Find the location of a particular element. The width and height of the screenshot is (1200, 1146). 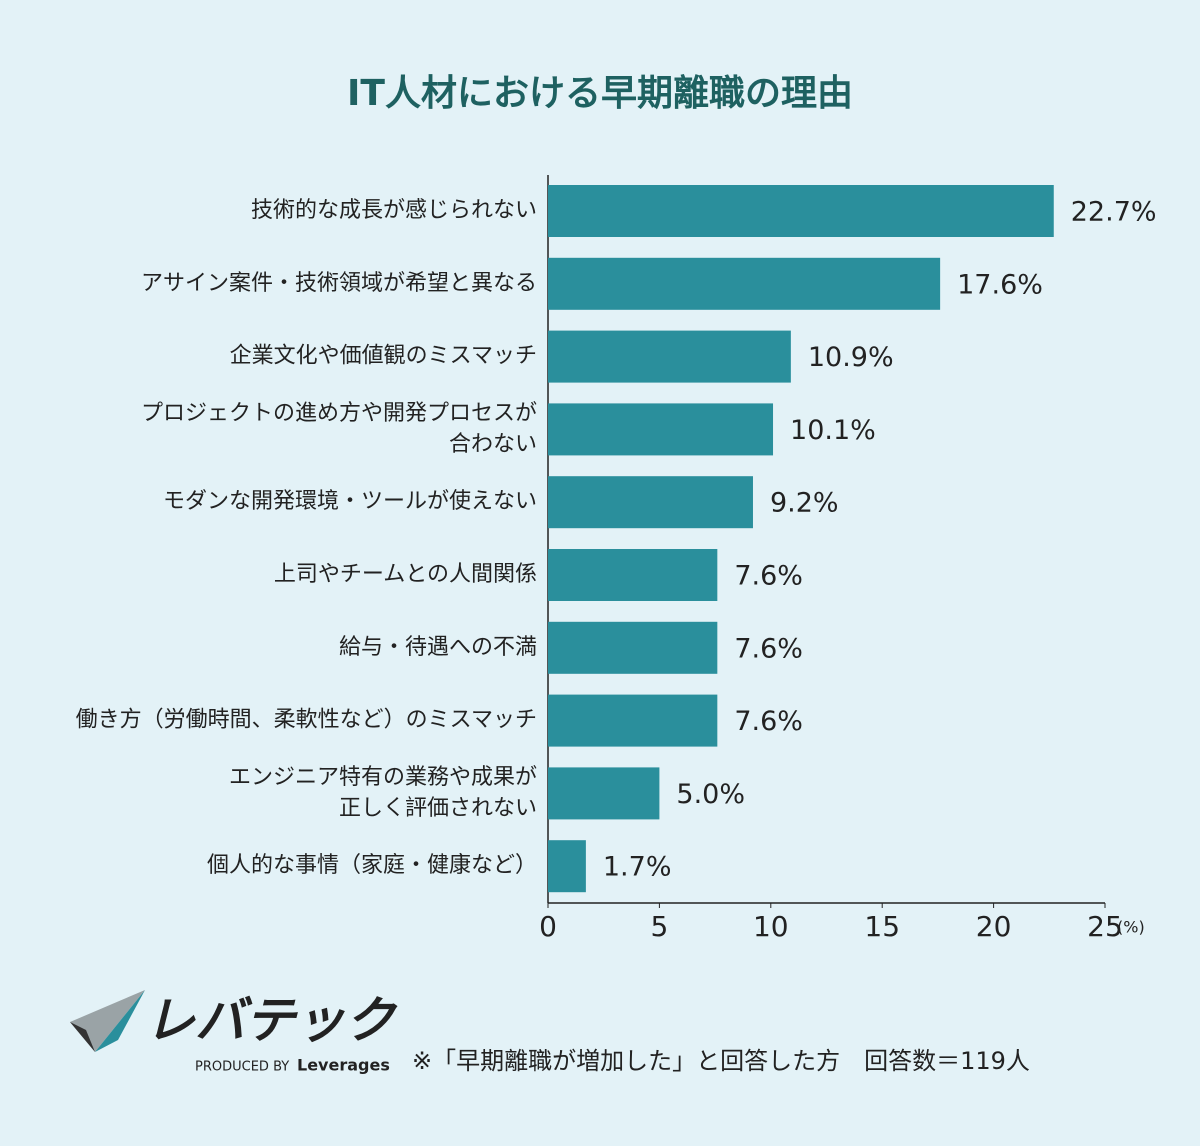

logo-company: Leverages is located at coordinates (343, 1065).